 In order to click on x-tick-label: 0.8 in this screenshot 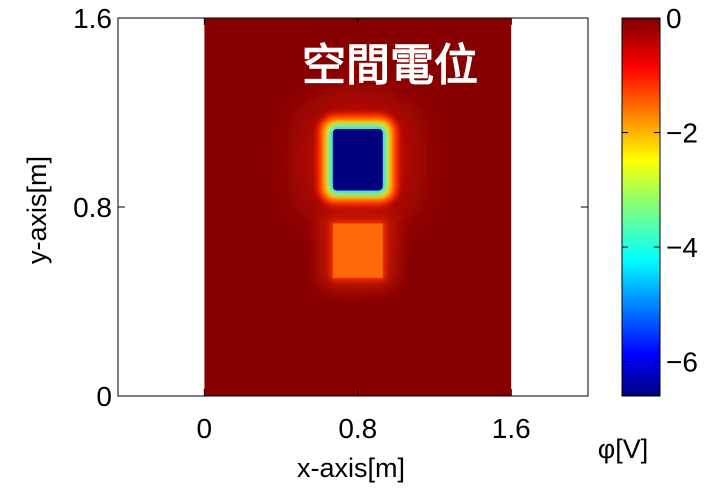, I will do `click(357, 428)`.